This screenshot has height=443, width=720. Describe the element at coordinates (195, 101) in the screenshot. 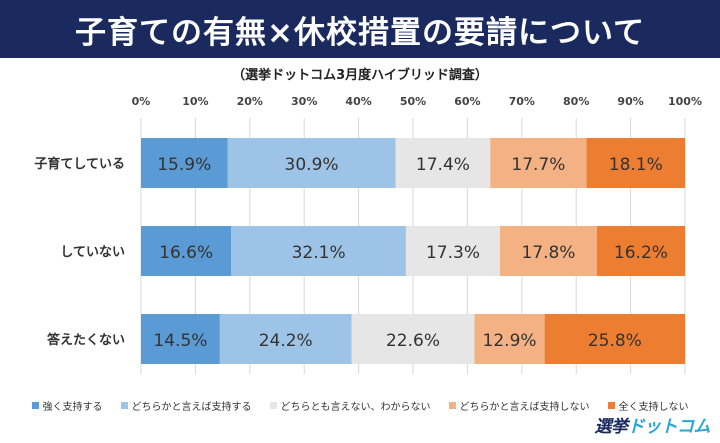

I see `x-tick-label: 10%` at that location.